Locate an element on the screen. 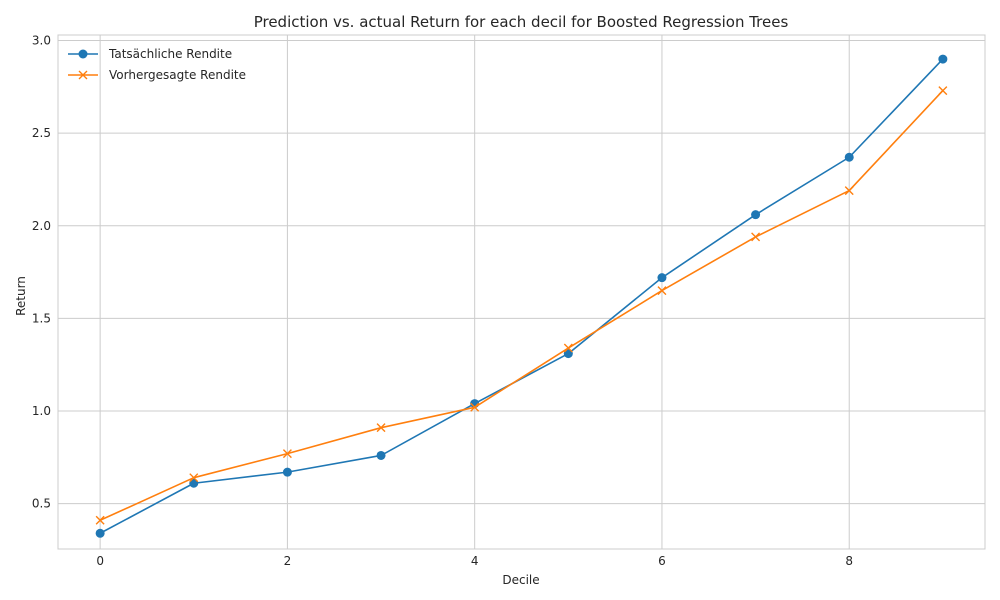  legend-label: Tatsächliche Rendite is located at coordinates (170, 54).